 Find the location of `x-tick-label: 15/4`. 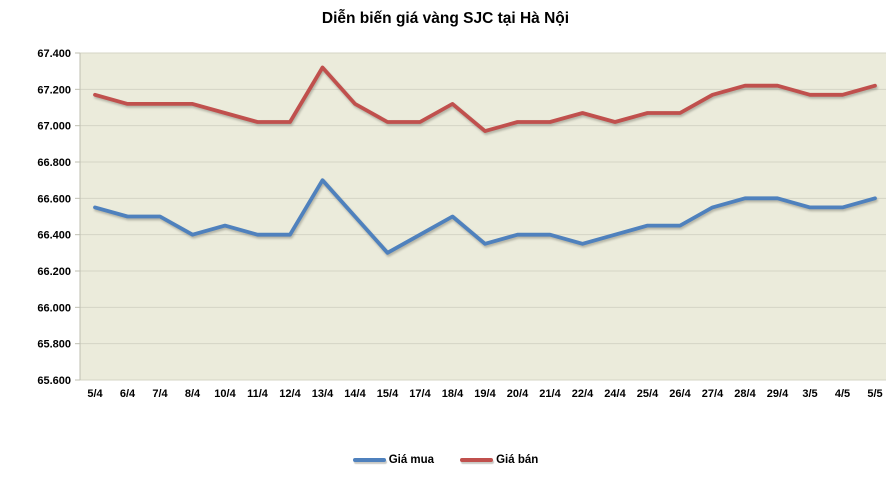

x-tick-label: 15/4 is located at coordinates (388, 394).